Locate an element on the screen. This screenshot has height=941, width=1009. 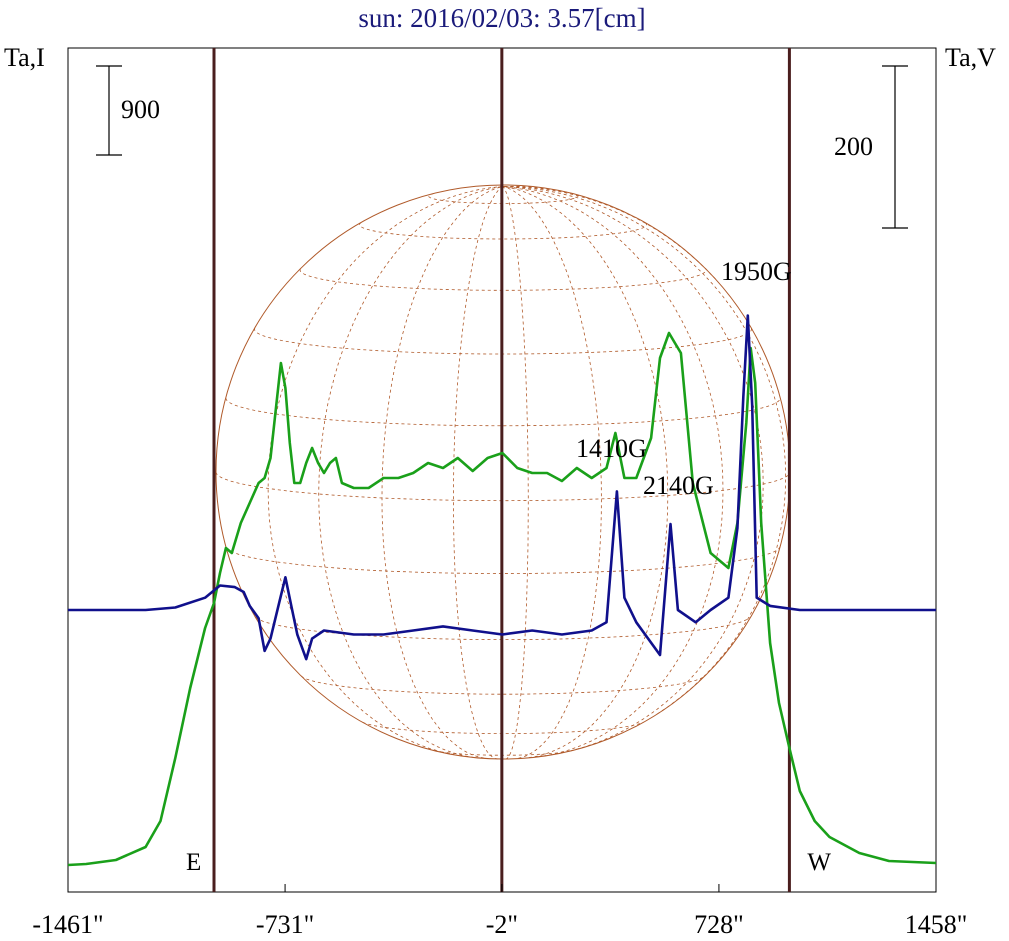
annotations: 1950G 1410G 2140G is located at coordinates (684, 378).